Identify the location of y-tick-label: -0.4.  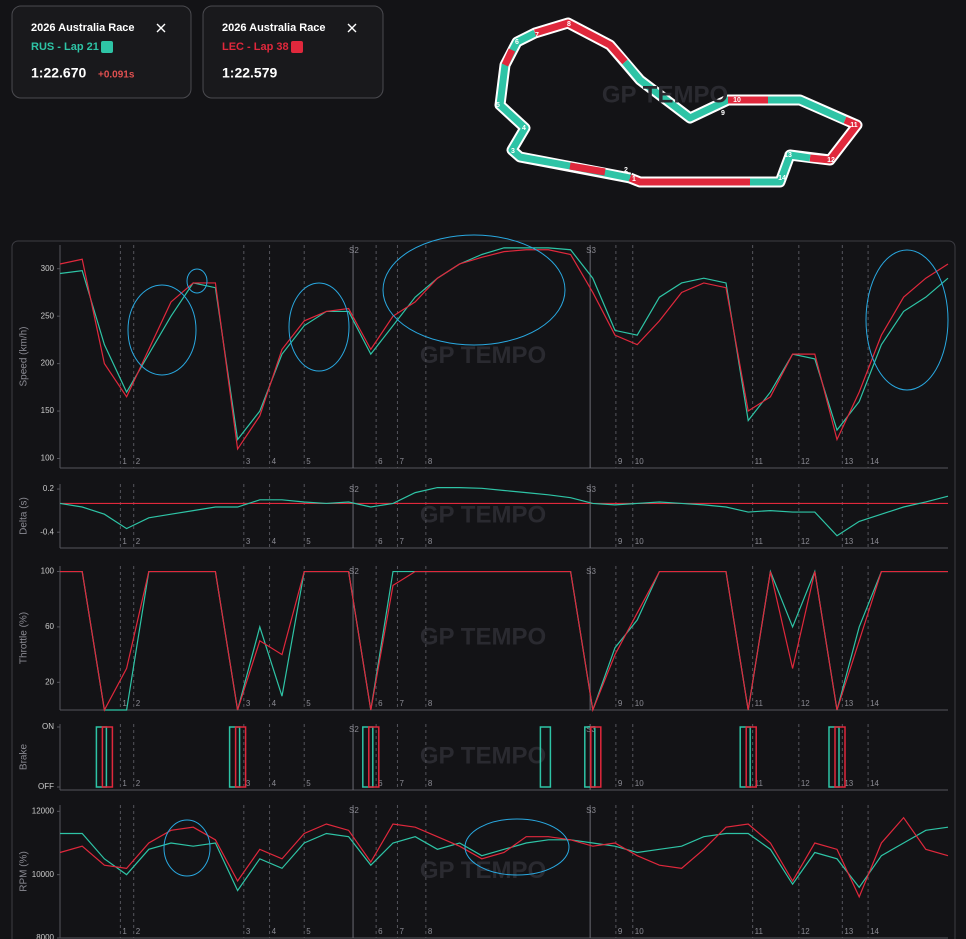
(47, 531).